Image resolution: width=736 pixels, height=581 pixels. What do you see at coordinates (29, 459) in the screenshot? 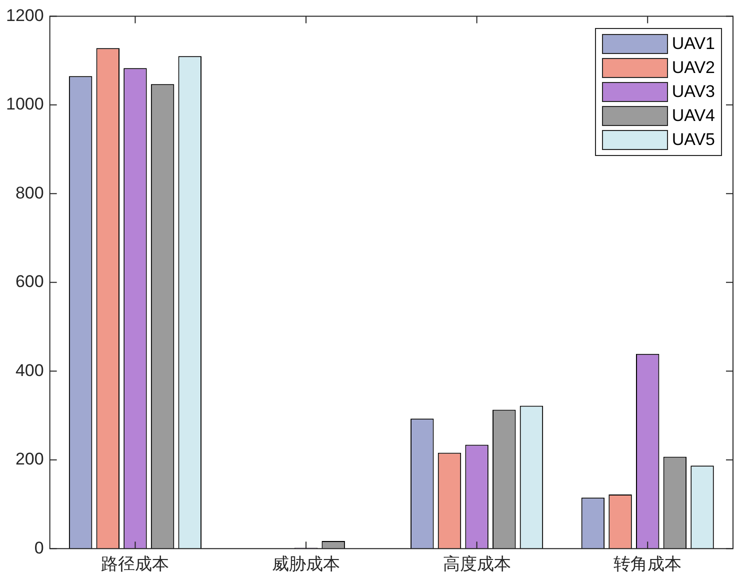
I see `y-tick-label: 200` at bounding box center [29, 459].